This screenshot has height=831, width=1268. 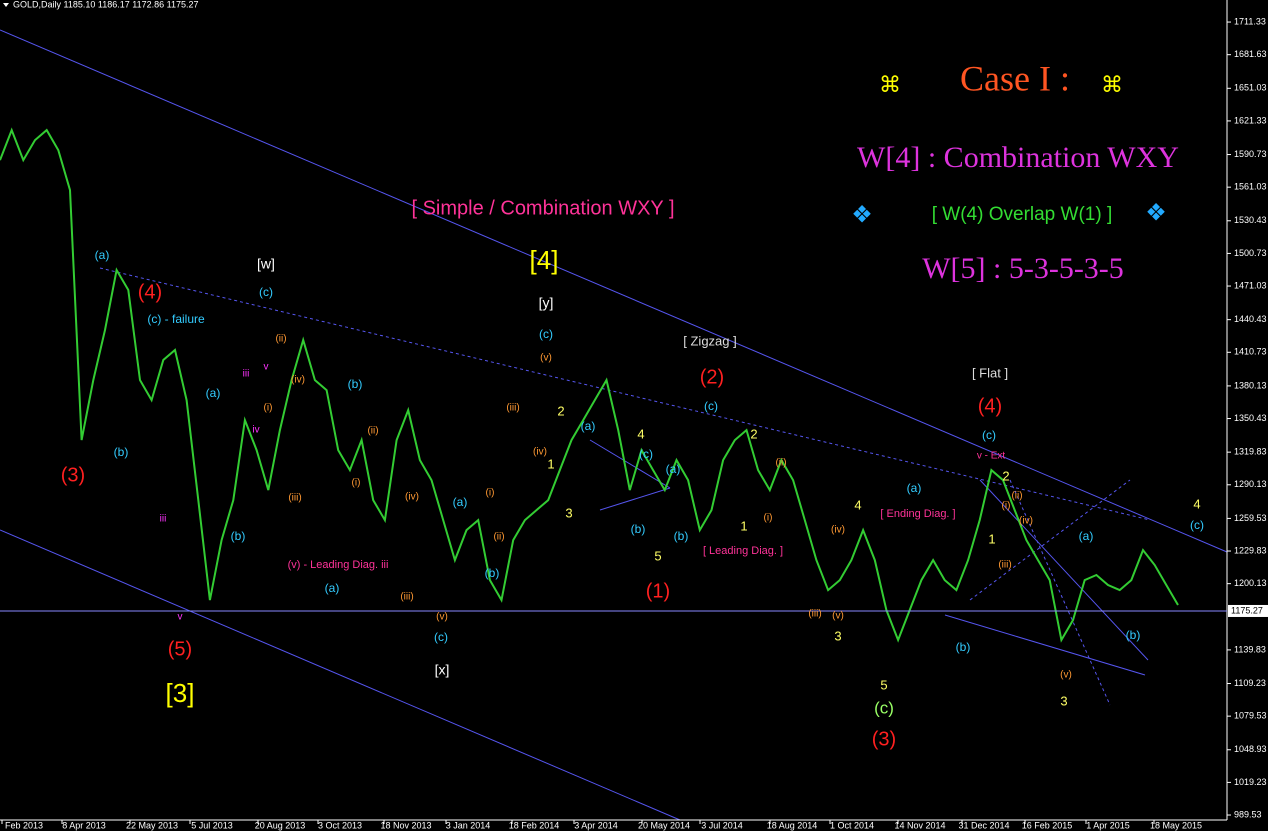 What do you see at coordinates (1250, 716) in the screenshot?
I see `y-tick-label: 1079.53` at bounding box center [1250, 716].